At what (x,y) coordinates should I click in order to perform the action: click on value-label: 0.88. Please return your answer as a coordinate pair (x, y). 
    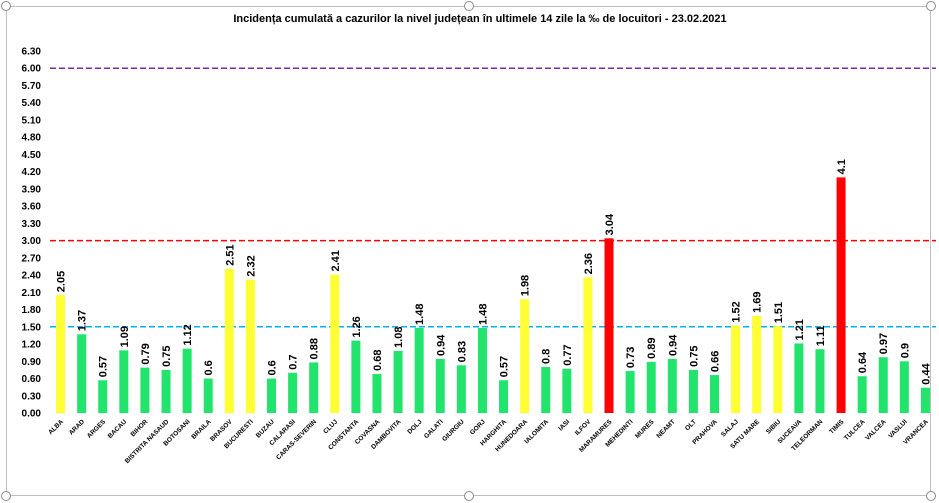
    Looking at the image, I should click on (315, 348).